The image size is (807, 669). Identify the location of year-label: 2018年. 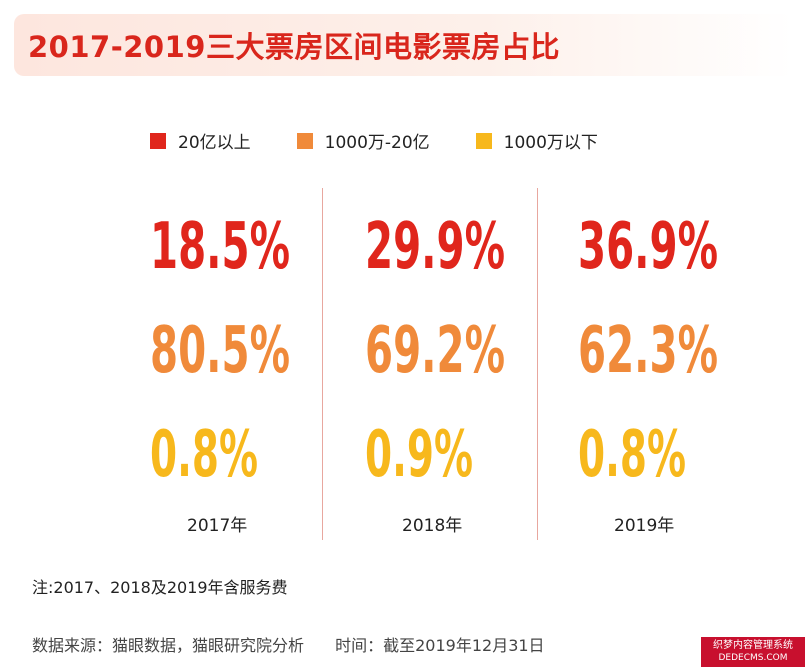
(432, 526).